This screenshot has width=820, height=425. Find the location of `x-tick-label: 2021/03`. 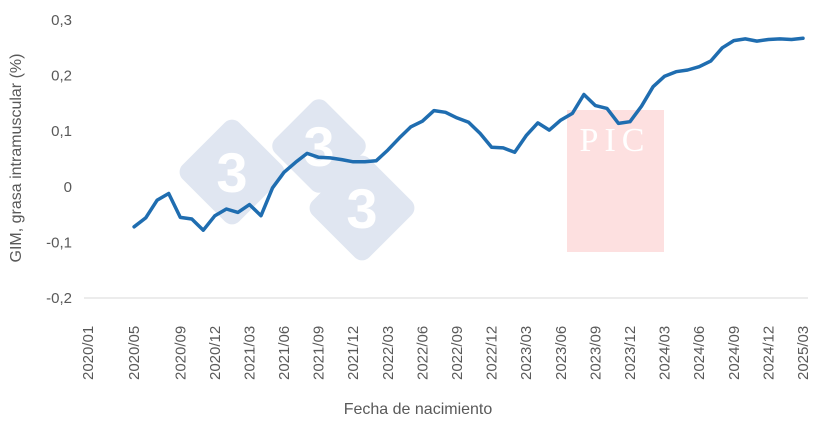

x-tick-label: 2021/03 is located at coordinates (250, 353).